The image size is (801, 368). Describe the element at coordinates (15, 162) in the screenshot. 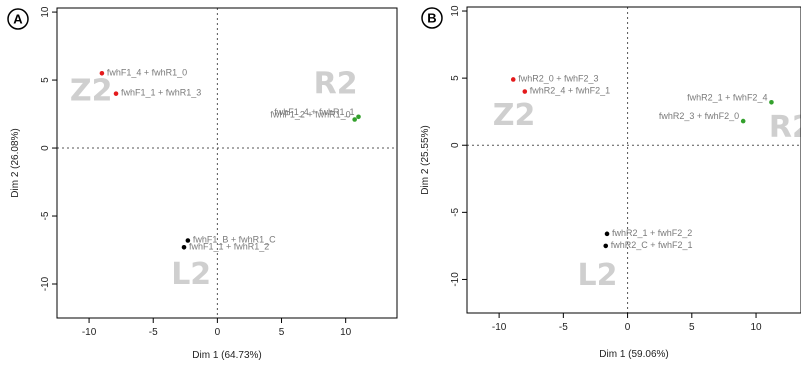

I see `y-axis-title: Dim 2 (26.08%)` at that location.